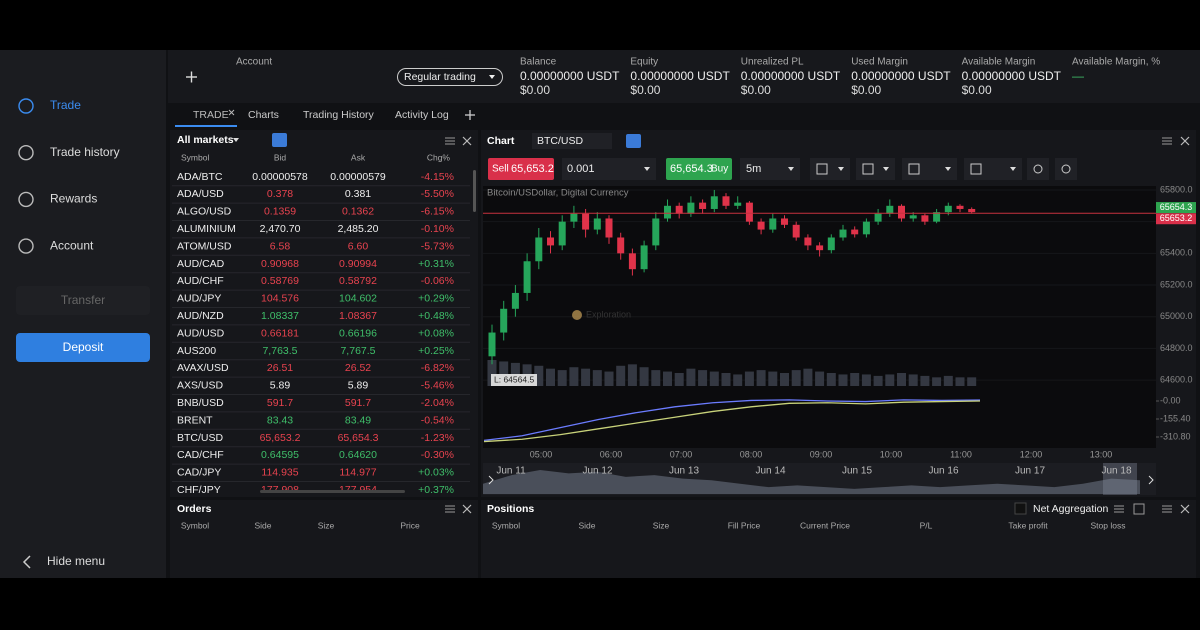 Image resolution: width=1200 pixels, height=630 pixels. Describe the element at coordinates (83, 347) in the screenshot. I see `deposit-button` at that location.